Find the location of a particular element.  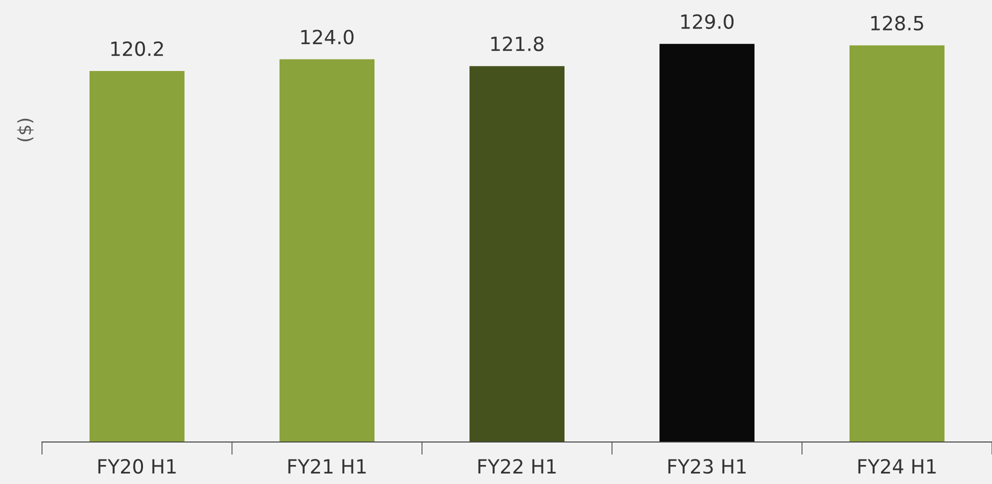

data-label: 128.5 is located at coordinates (897, 23).